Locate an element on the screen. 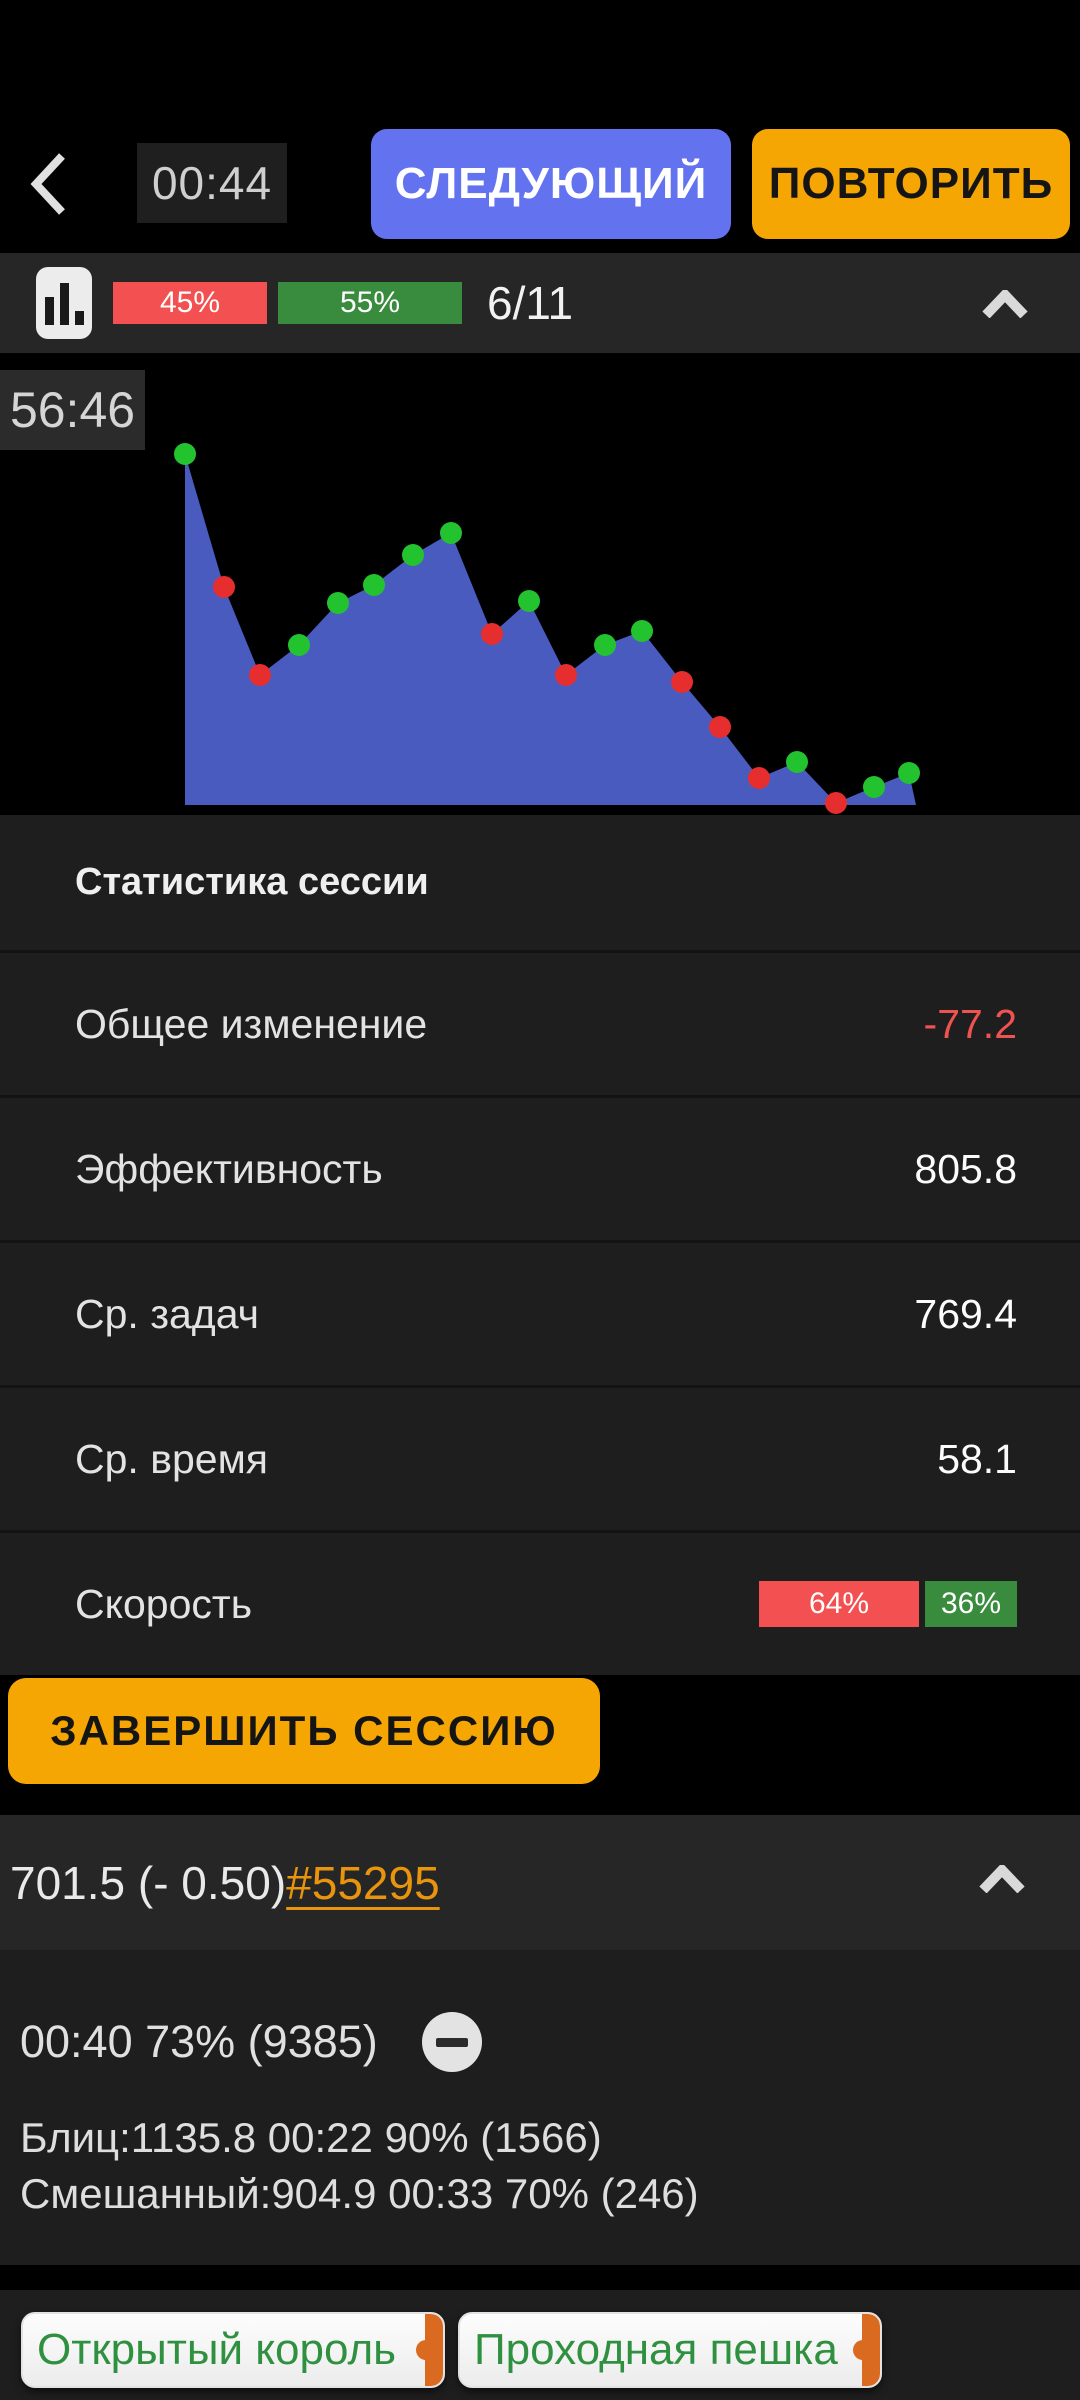 The image size is (1080, 2400). puzzle-counter-value: 6/11 is located at coordinates (530, 303).